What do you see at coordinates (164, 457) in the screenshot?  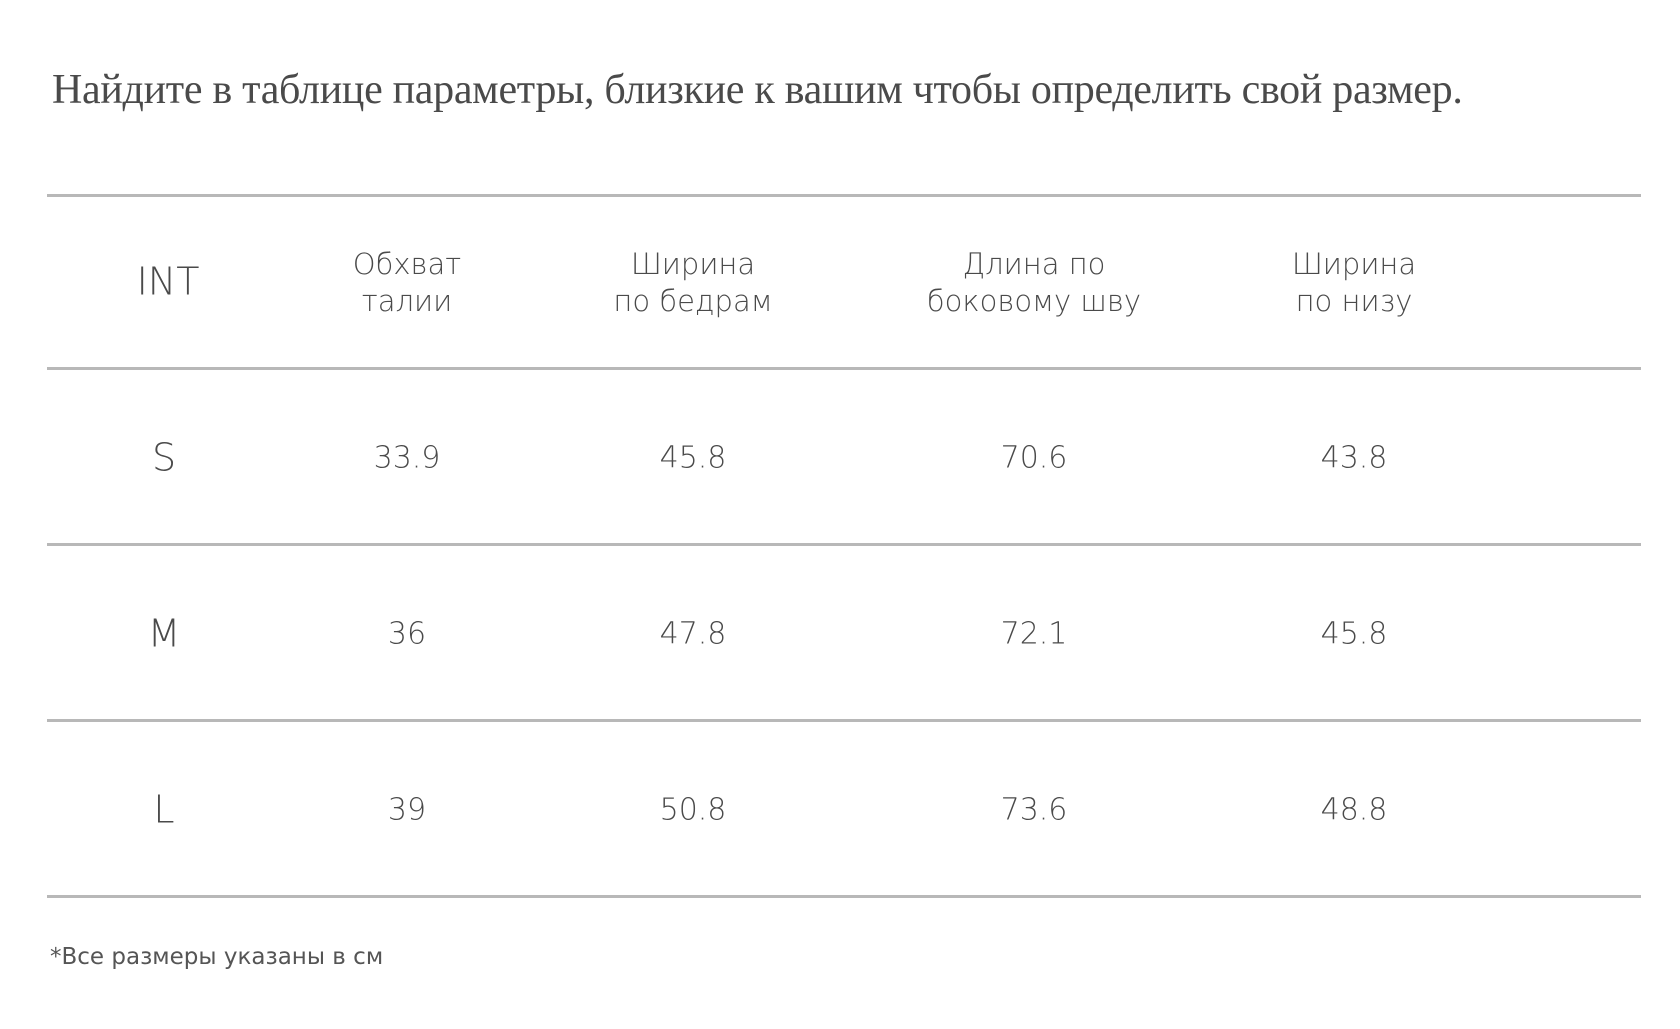 I see `size-label: S` at bounding box center [164, 457].